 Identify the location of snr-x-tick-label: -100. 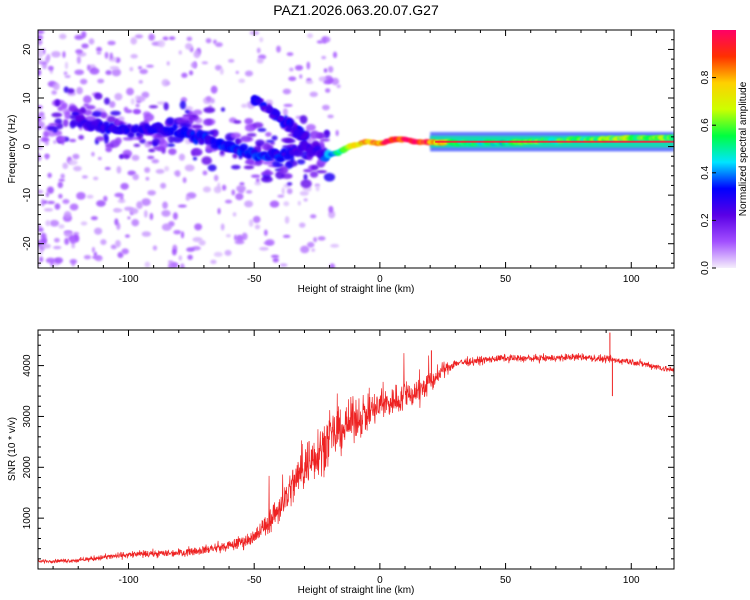
(128, 580).